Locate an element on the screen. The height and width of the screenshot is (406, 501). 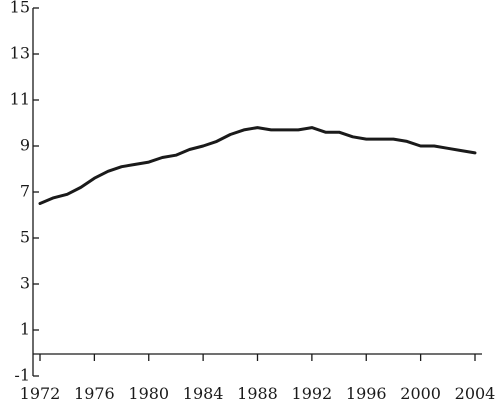
y-tick-label: 15 is located at coordinates (20, 8).